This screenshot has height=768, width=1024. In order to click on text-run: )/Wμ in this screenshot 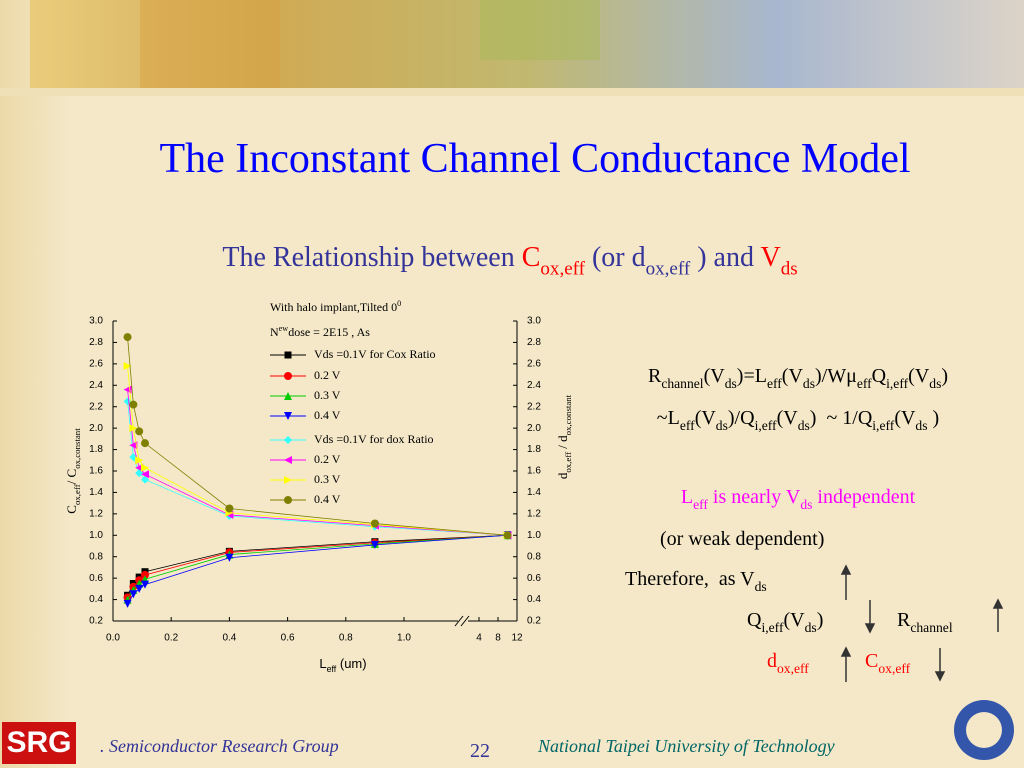, I will do `click(836, 376)`.